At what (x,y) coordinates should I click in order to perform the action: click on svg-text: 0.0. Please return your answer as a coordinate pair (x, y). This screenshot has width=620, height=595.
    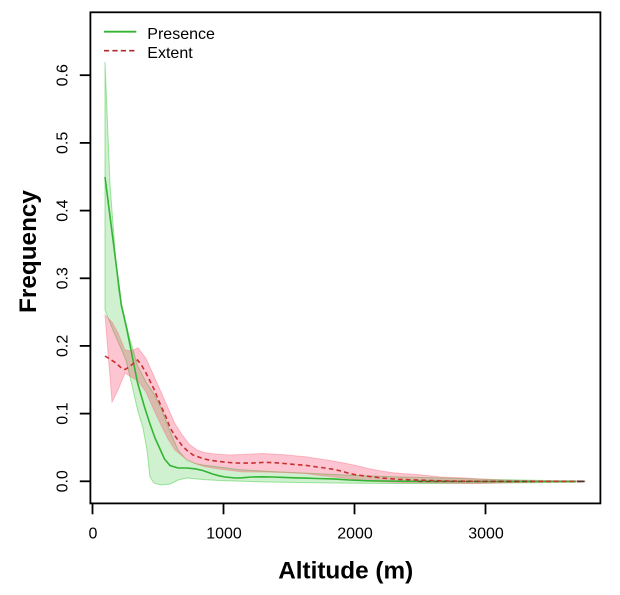
    Looking at the image, I should click on (63, 481).